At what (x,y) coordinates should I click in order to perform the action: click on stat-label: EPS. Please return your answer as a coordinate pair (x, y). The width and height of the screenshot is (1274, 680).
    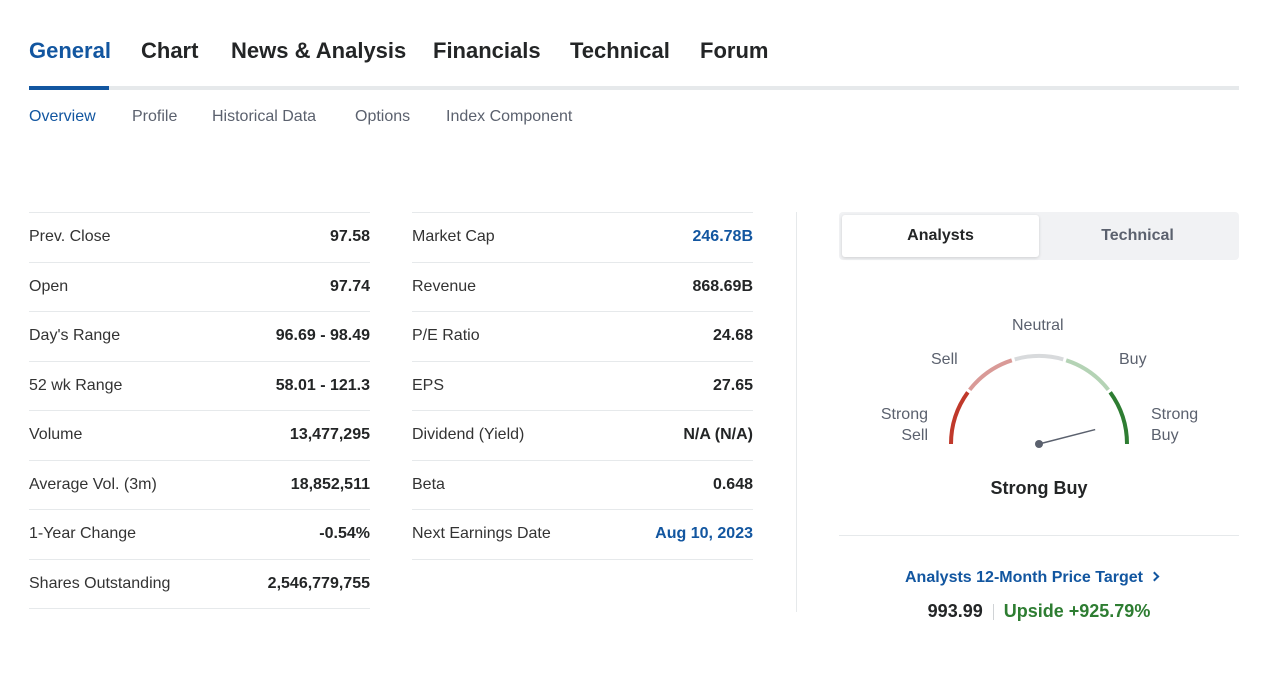
    Looking at the image, I should click on (428, 385).